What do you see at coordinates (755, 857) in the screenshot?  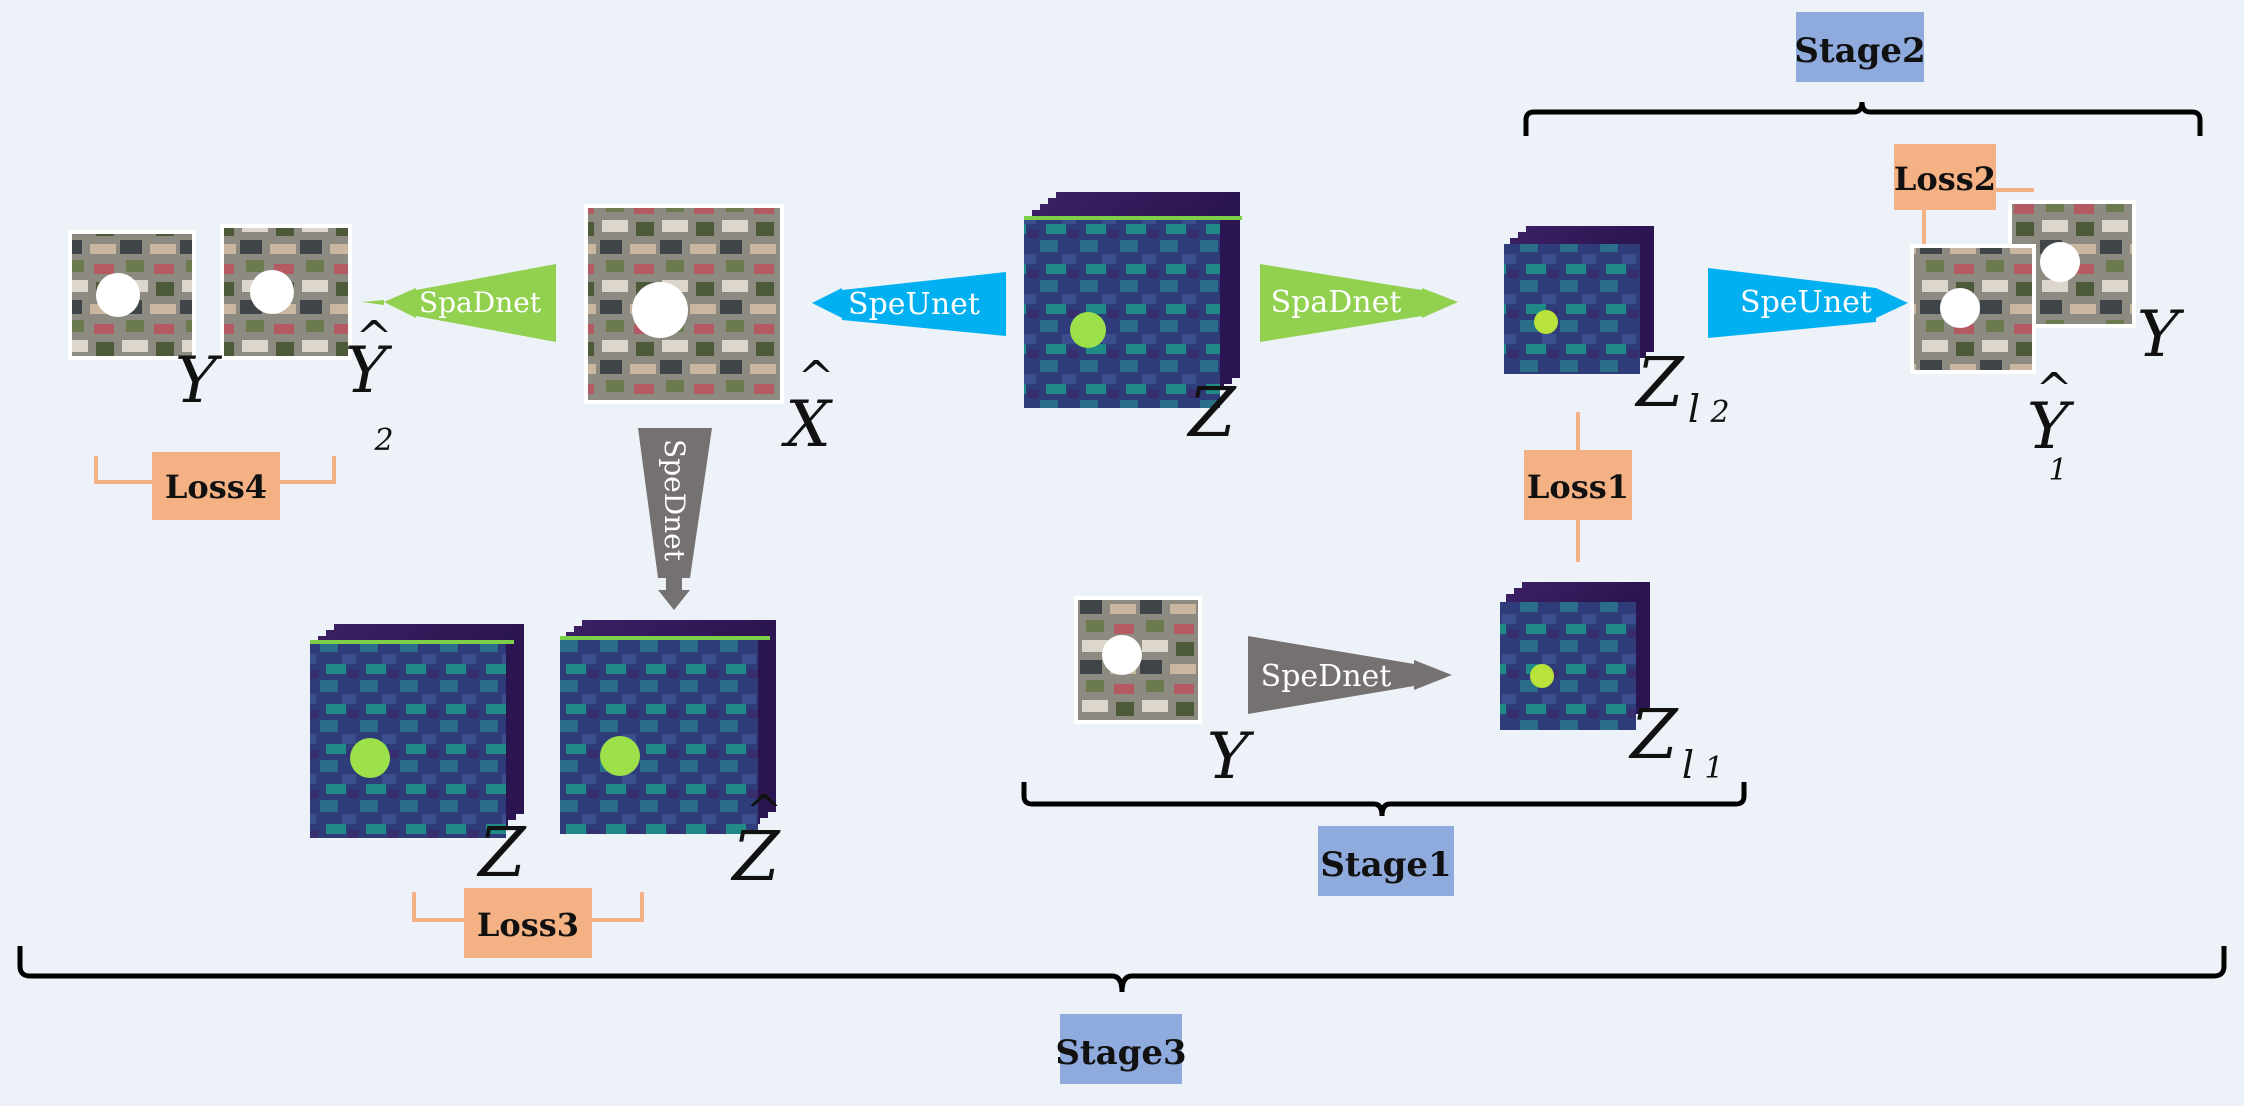 I see `symbol-Z-hat-bottom: Z` at bounding box center [755, 857].